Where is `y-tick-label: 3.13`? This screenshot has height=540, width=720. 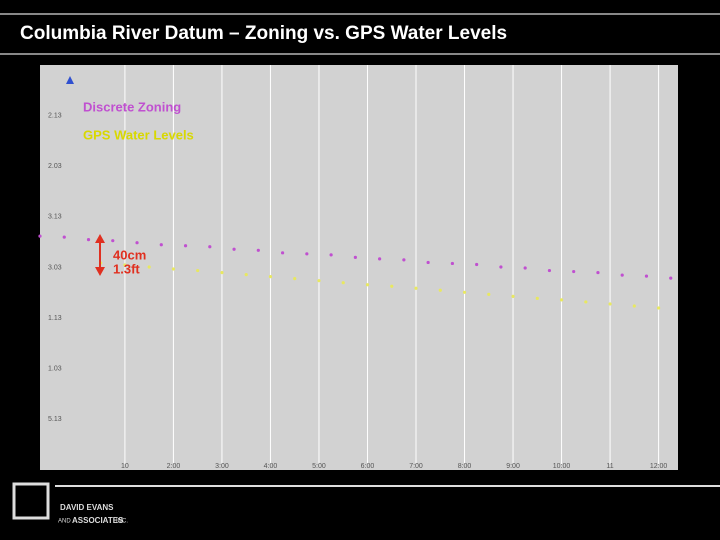
y-tick-label: 3.13 is located at coordinates (55, 217).